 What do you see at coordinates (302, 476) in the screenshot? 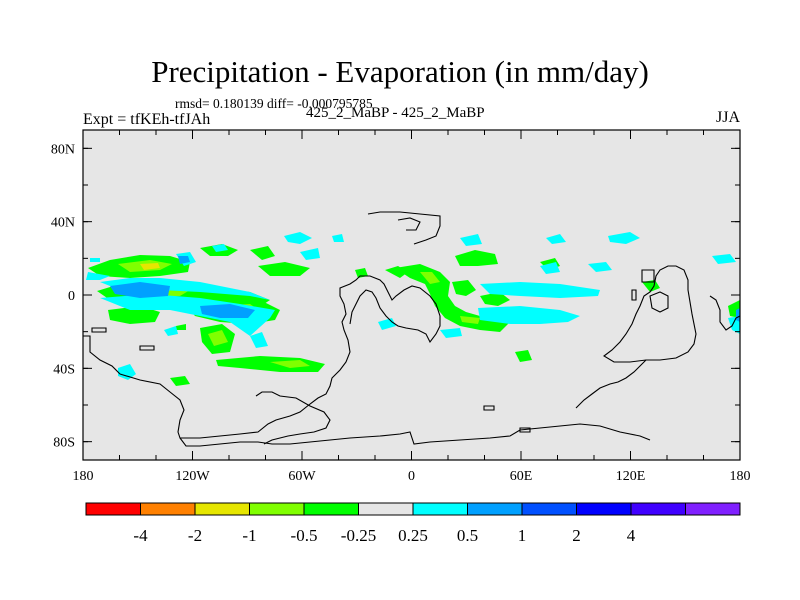
I see `lon-tick-label: 60W` at bounding box center [302, 476].